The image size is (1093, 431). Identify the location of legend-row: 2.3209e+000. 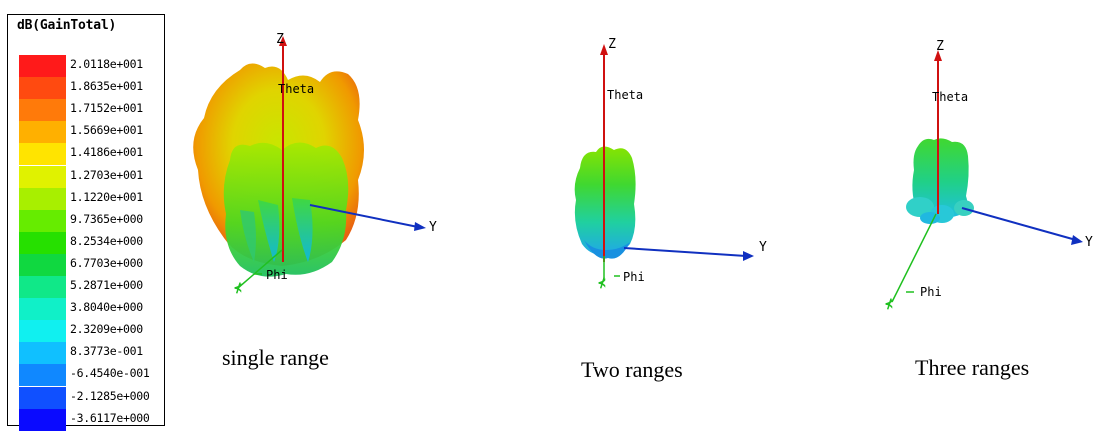
(86, 331).